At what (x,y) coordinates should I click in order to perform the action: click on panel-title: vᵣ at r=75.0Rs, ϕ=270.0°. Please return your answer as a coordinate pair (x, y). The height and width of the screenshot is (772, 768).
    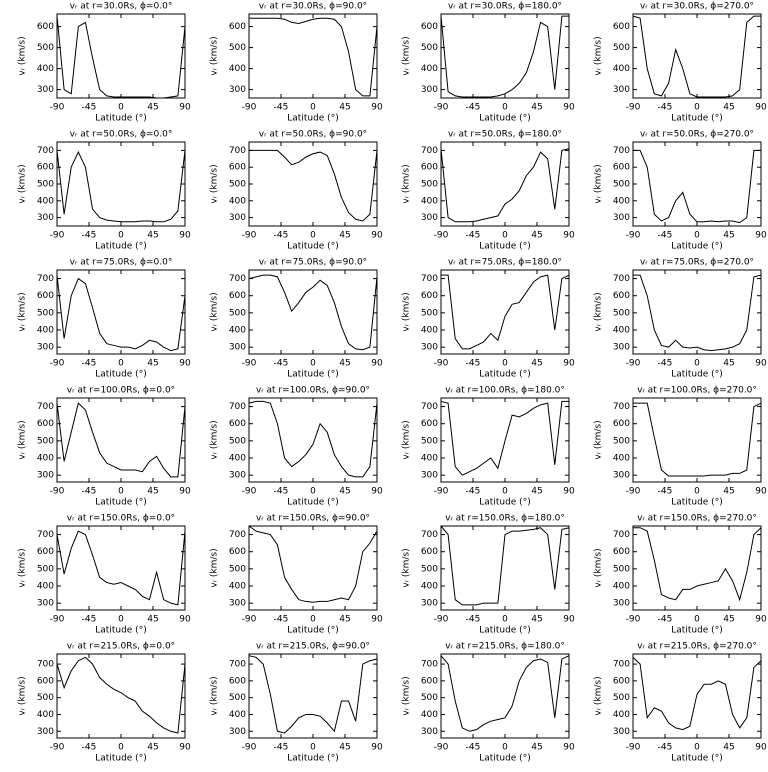
    Looking at the image, I should click on (697, 263).